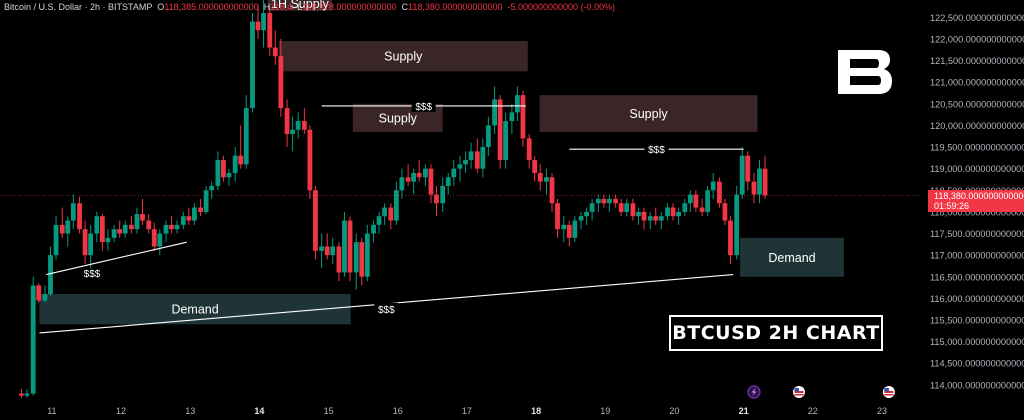 The height and width of the screenshot is (420, 1024). Describe the element at coordinates (791, 258) in the screenshot. I see `demand-zone-label: Demand` at that location.